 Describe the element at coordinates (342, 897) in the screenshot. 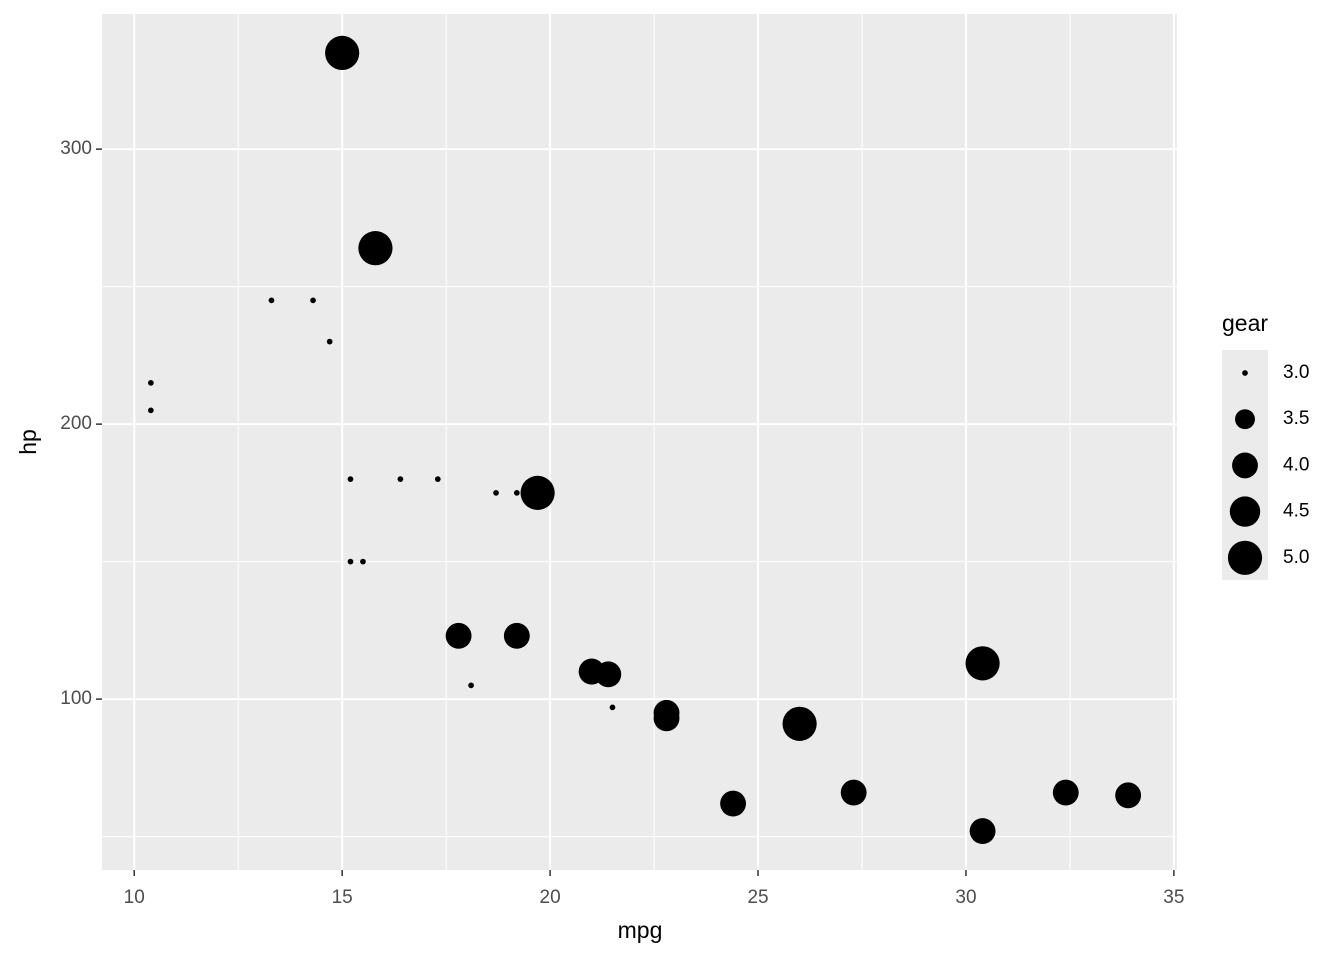

I see `x-tick-label: 15` at that location.